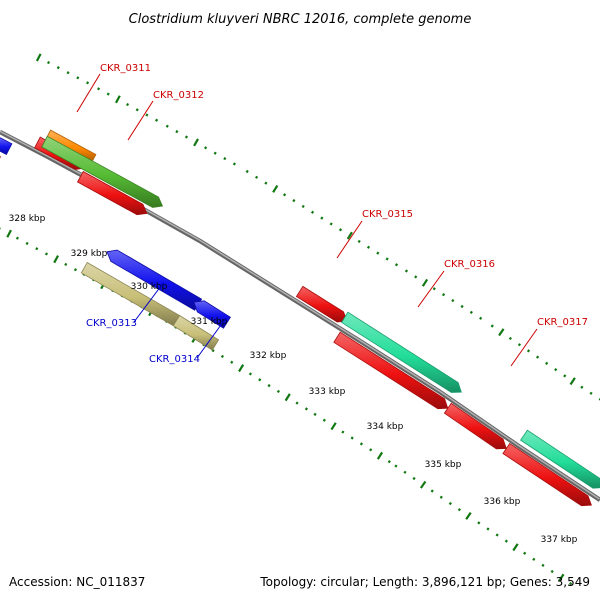  What do you see at coordinates (178, 95) in the screenshot?
I see `gene-label-text: CKR_0312` at bounding box center [178, 95].